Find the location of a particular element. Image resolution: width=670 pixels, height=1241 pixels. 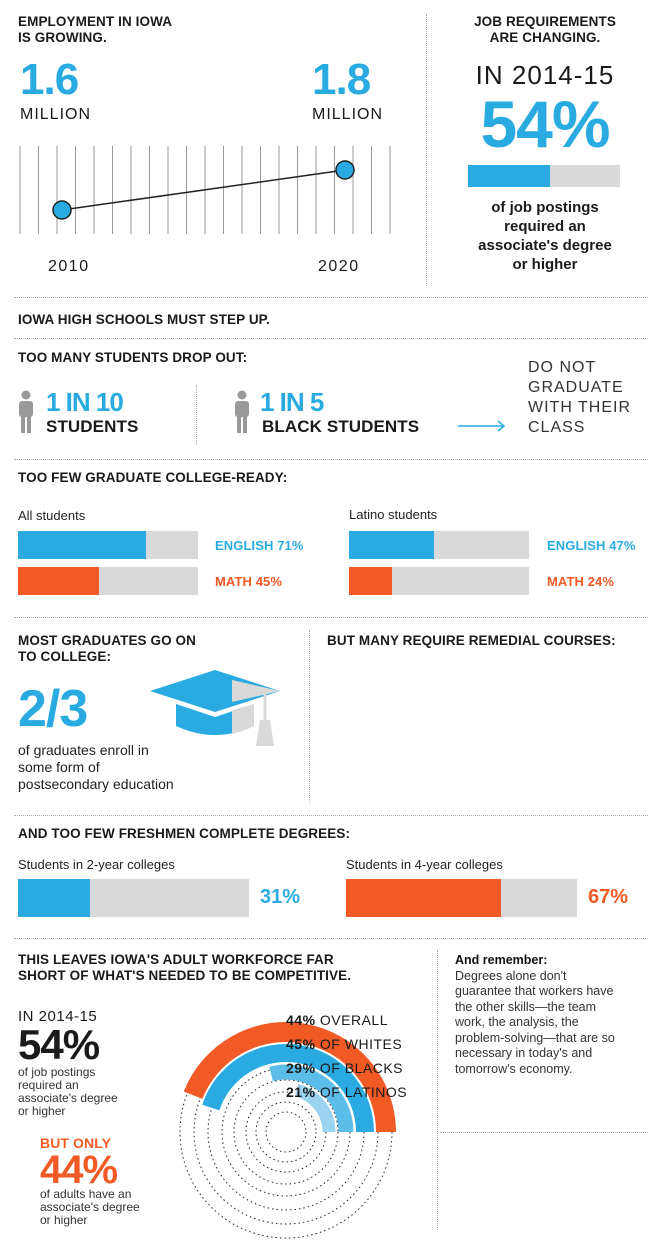

dropout-note-line4: CLASS is located at coordinates (557, 427).